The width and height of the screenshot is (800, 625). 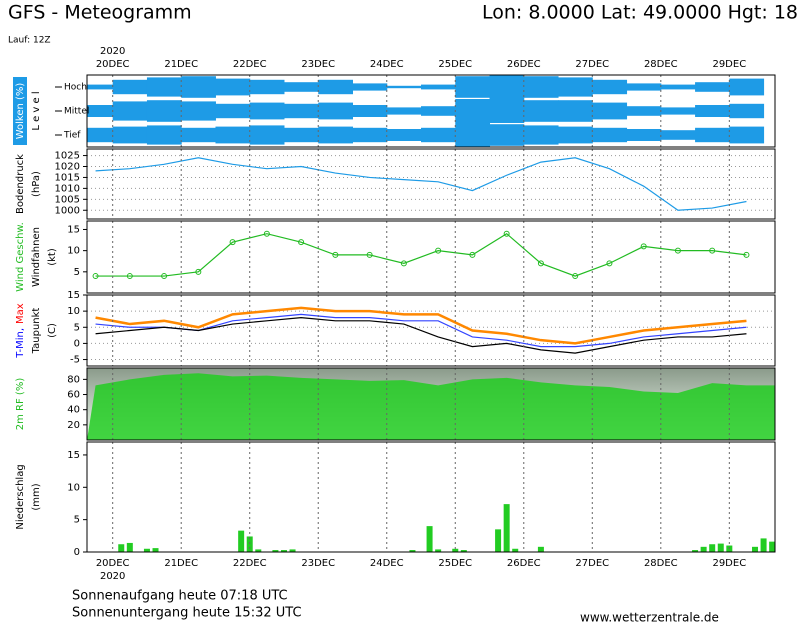 What do you see at coordinates (75, 88) in the screenshot?
I see `level-label: Hoch` at bounding box center [75, 88].